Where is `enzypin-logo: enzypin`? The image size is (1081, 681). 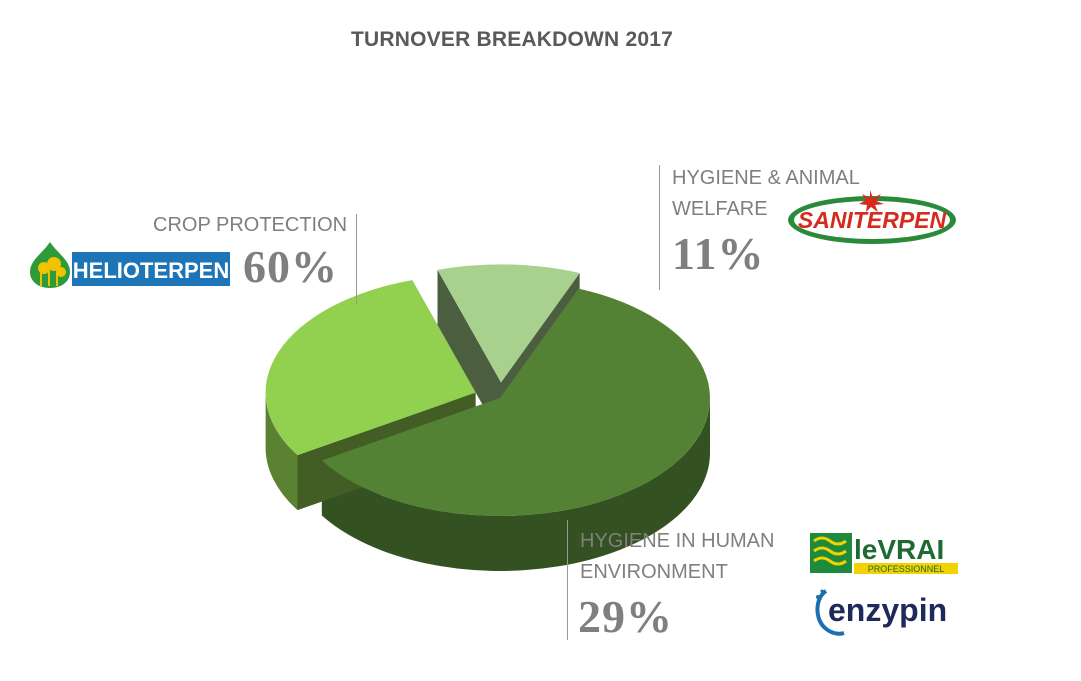
enzypin-logo: enzypin is located at coordinates (882, 610).